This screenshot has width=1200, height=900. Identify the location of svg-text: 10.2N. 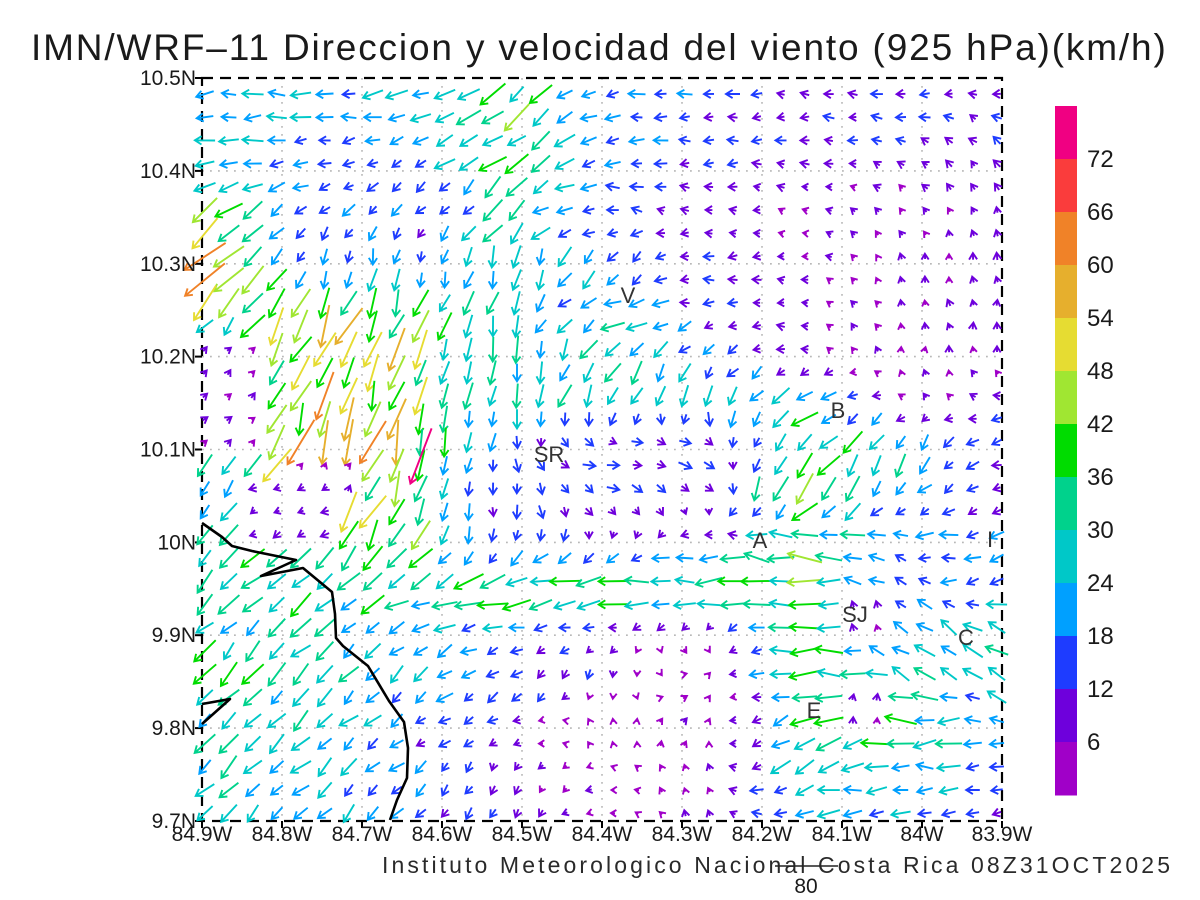
(168, 357).